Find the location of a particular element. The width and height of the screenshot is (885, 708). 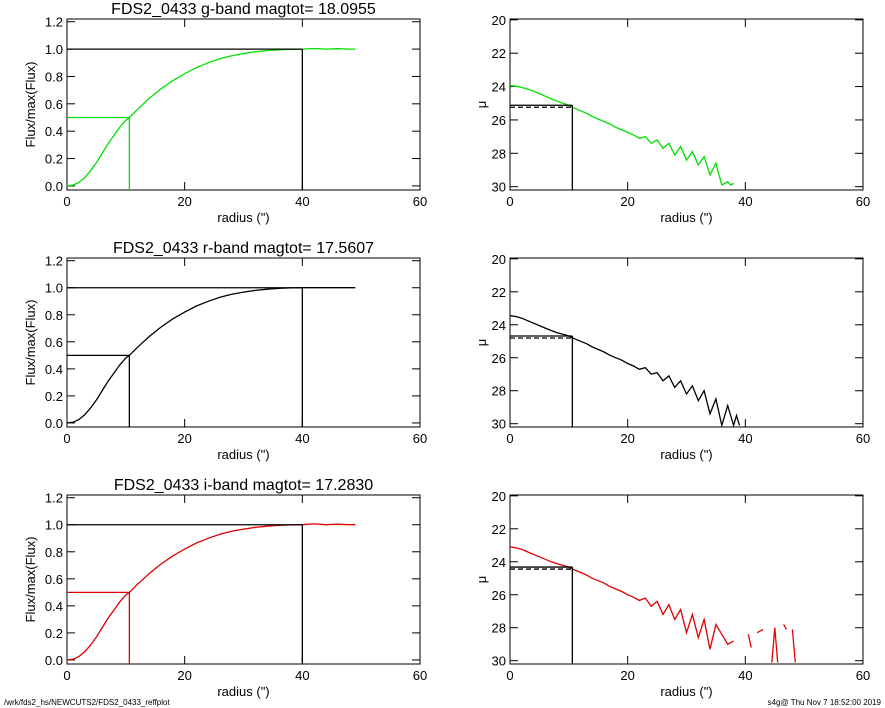

footer-file-path: /wrk/fds2_hs/NEWCUTS2/FDS2_0433_reffplot is located at coordinates (87, 702).